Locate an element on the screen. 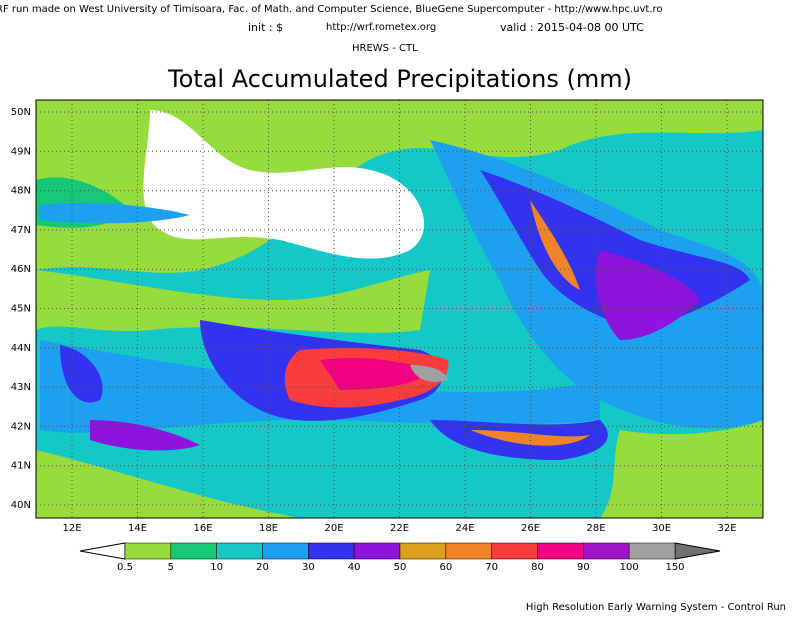 This screenshot has width=800, height=622. lat-label: 42N is located at coordinates (21, 426).